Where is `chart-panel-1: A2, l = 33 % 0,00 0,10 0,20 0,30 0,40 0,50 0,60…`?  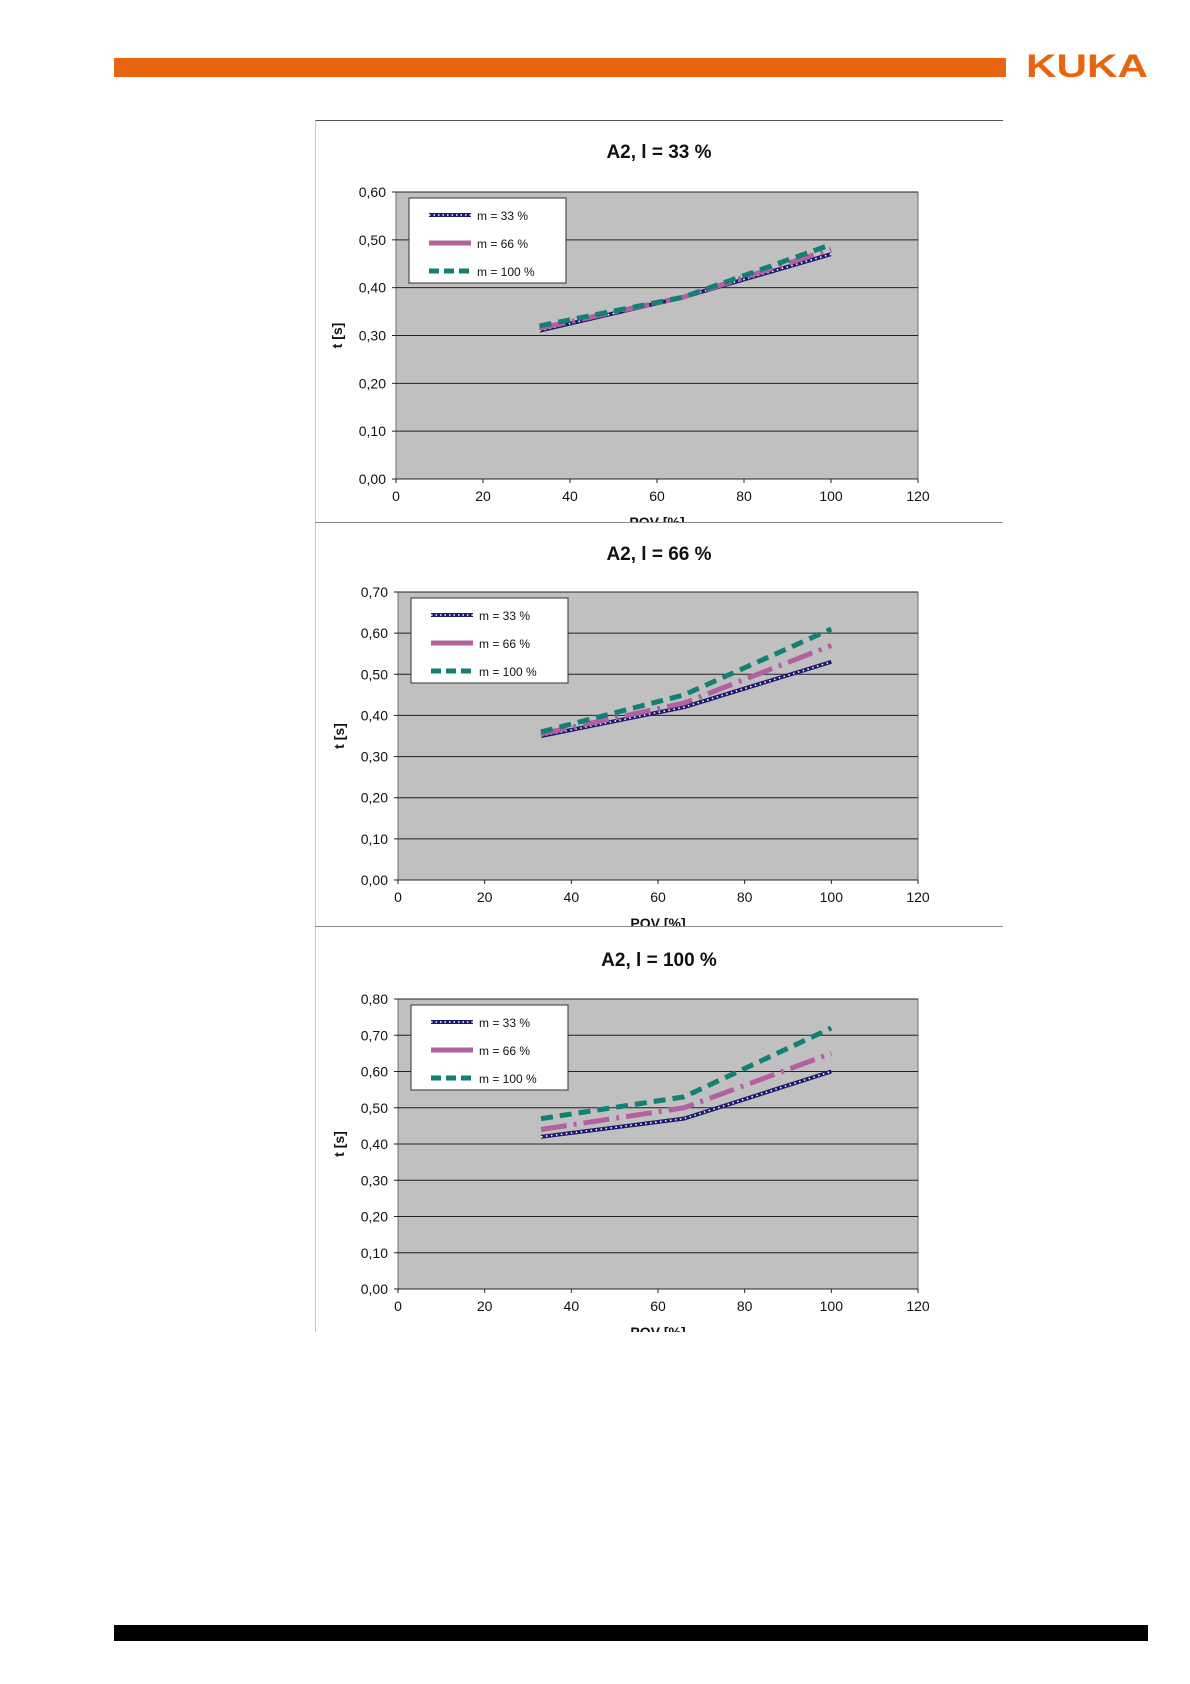
chart-panel-1: A2, l = 33 % 0,00 0,10 0,20 0,30 0,40 0,50 0,60… is located at coordinates (659, 321).